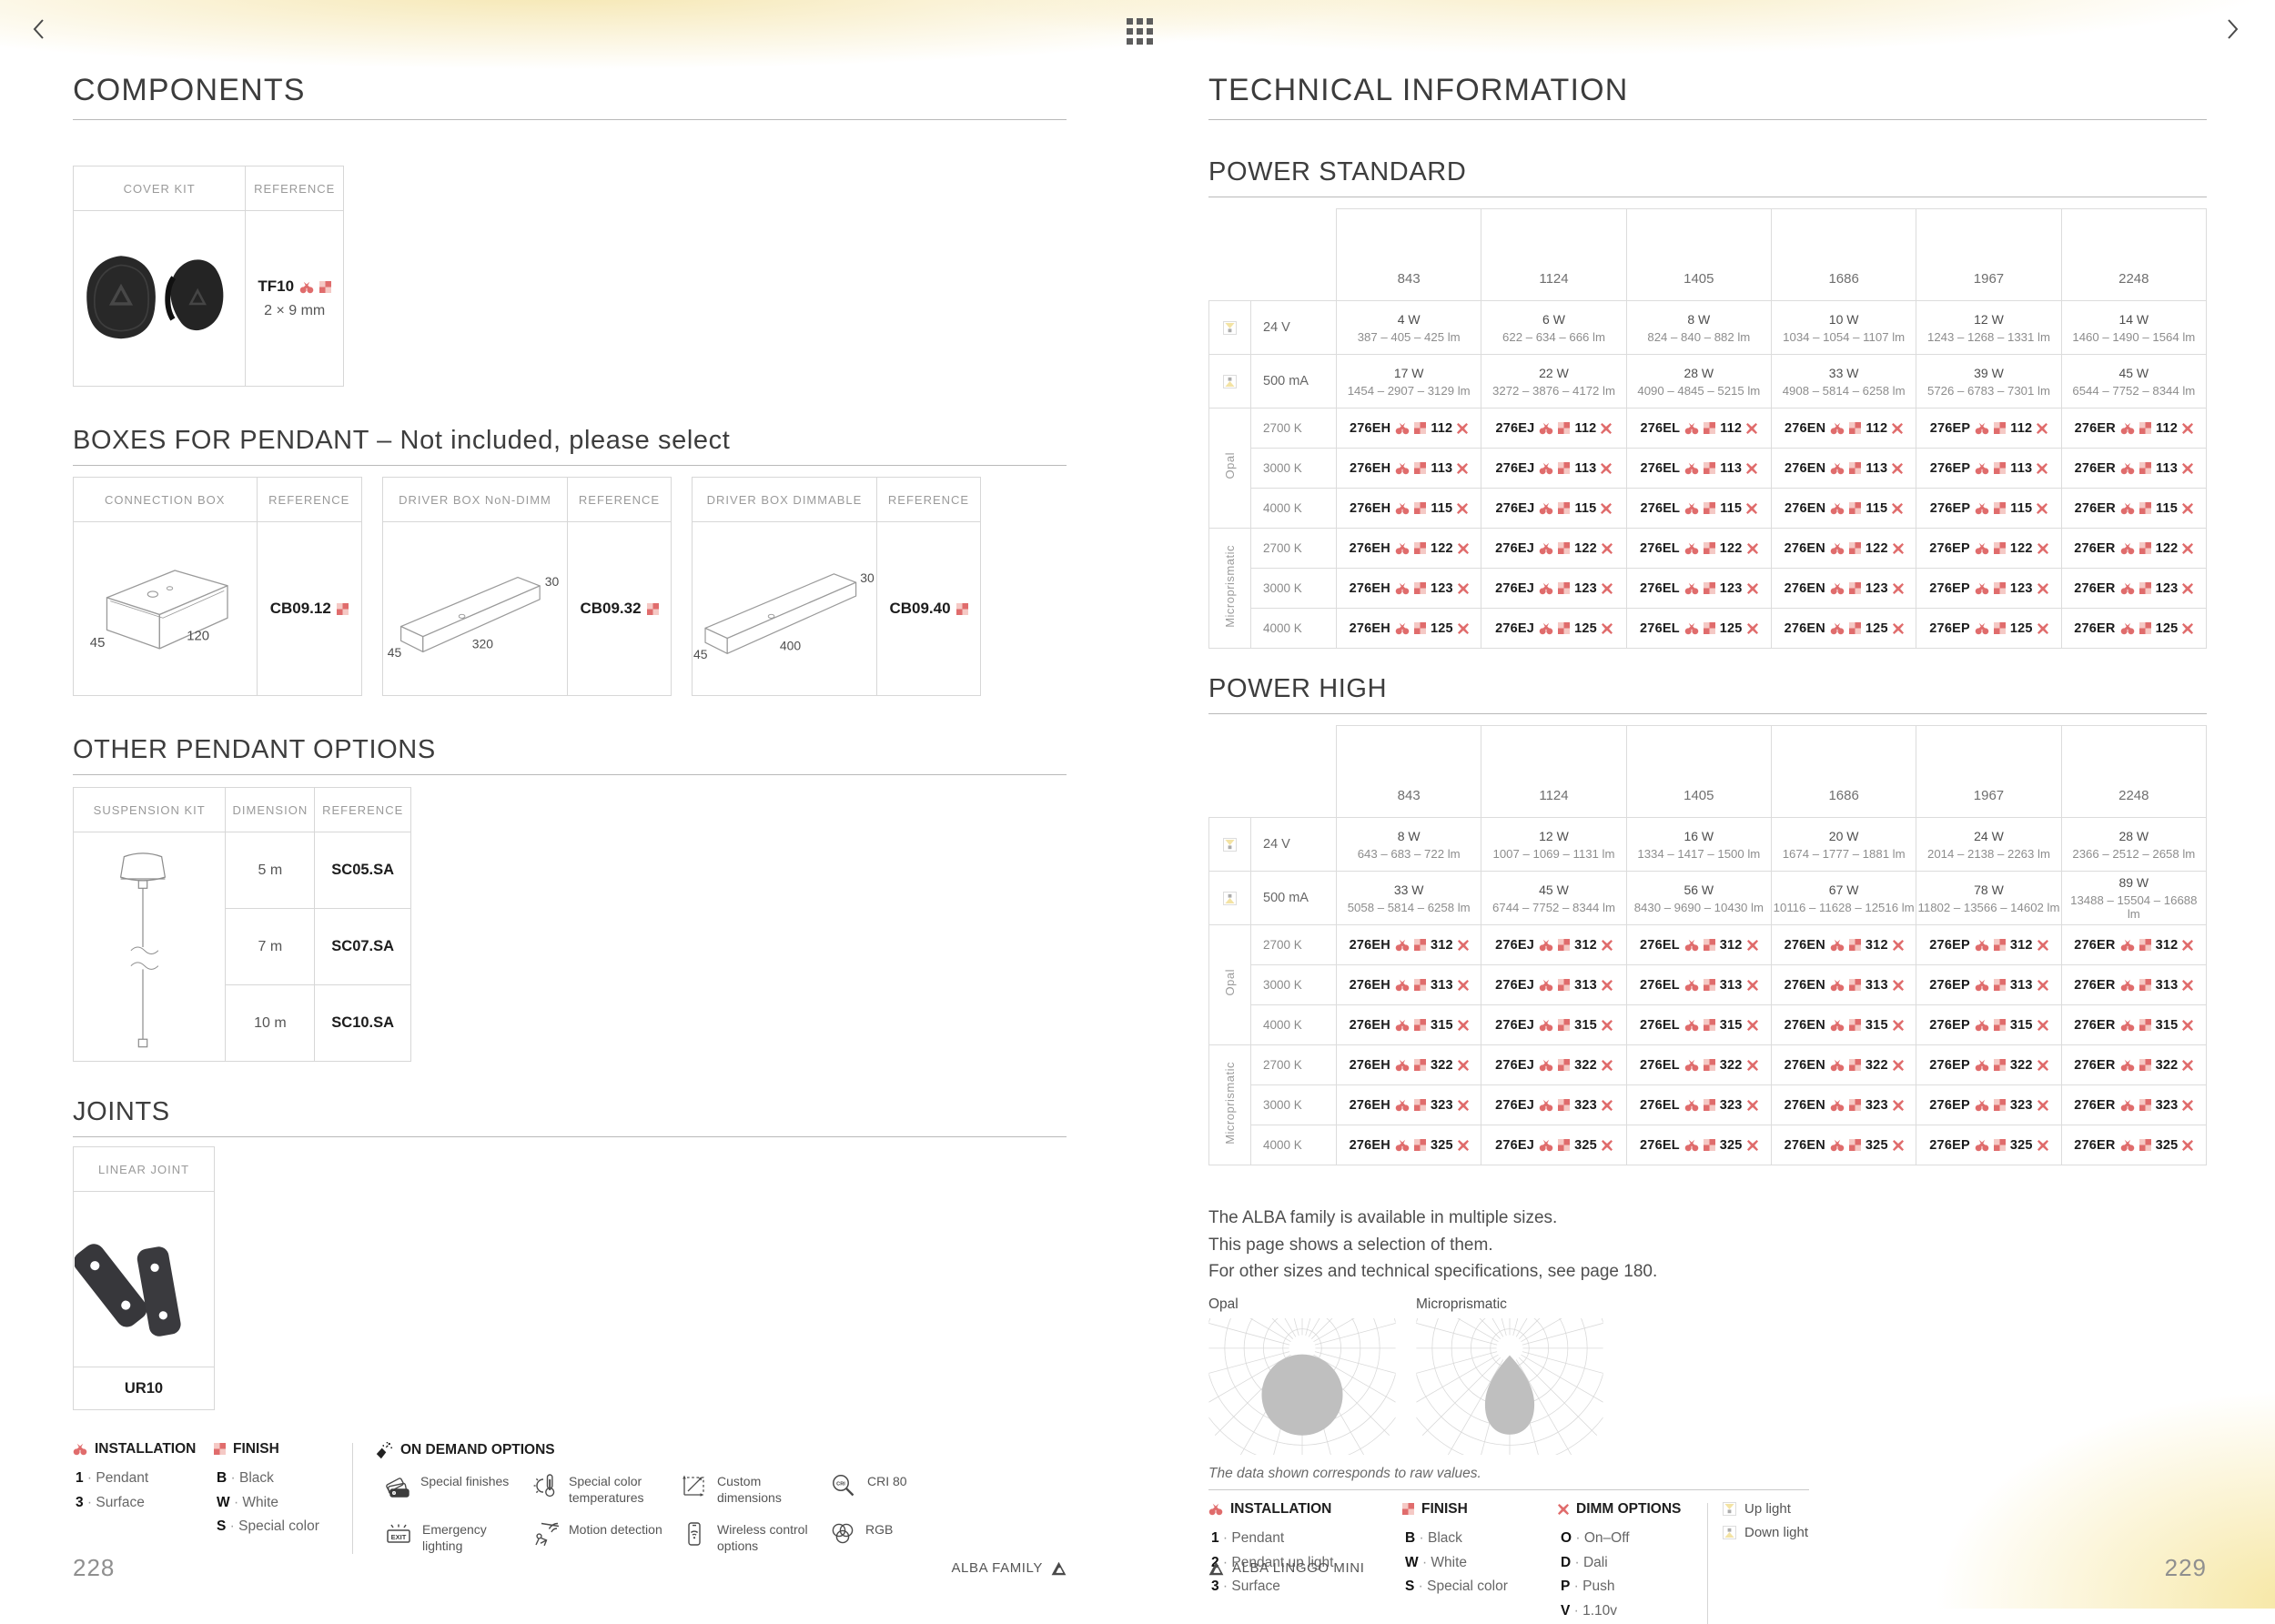 The height and width of the screenshot is (1624, 2275). What do you see at coordinates (1554, 548) in the screenshot?
I see `product-code-cell: 276EJ 122` at bounding box center [1554, 548].